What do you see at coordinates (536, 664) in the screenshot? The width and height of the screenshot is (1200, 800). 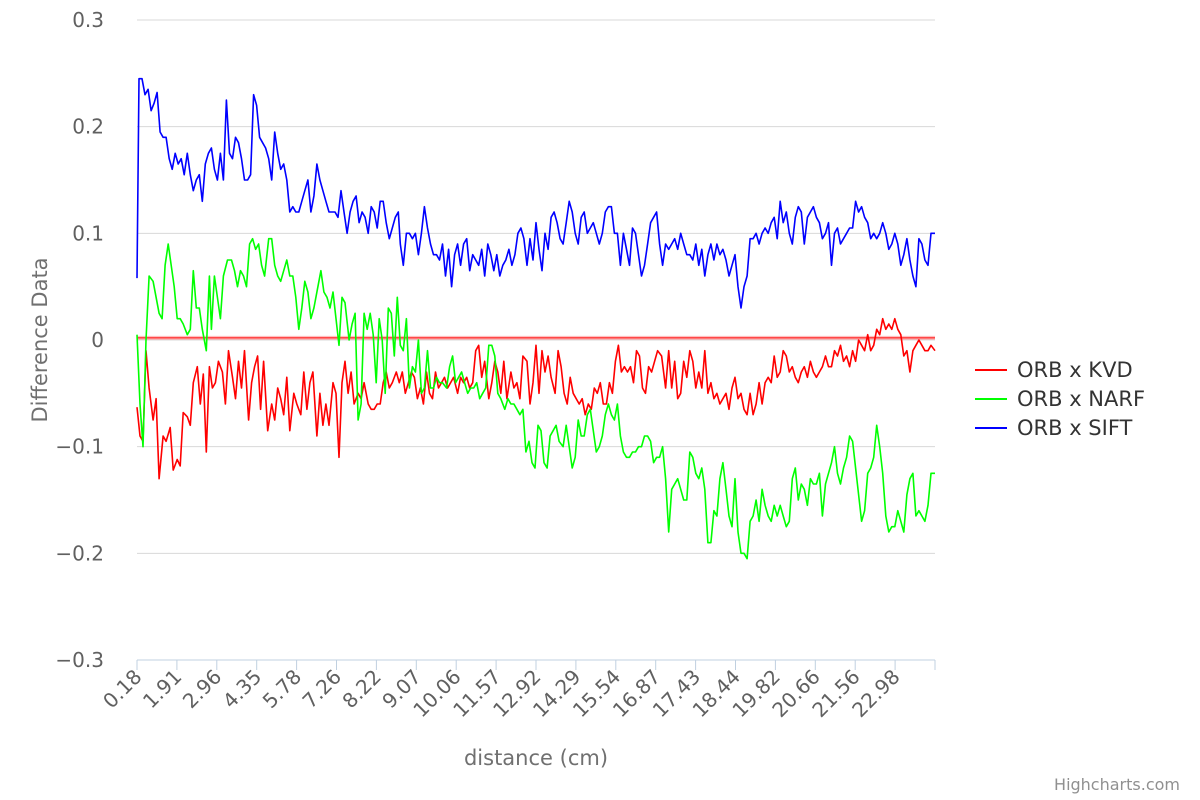 I see `x-axis` at bounding box center [536, 664].